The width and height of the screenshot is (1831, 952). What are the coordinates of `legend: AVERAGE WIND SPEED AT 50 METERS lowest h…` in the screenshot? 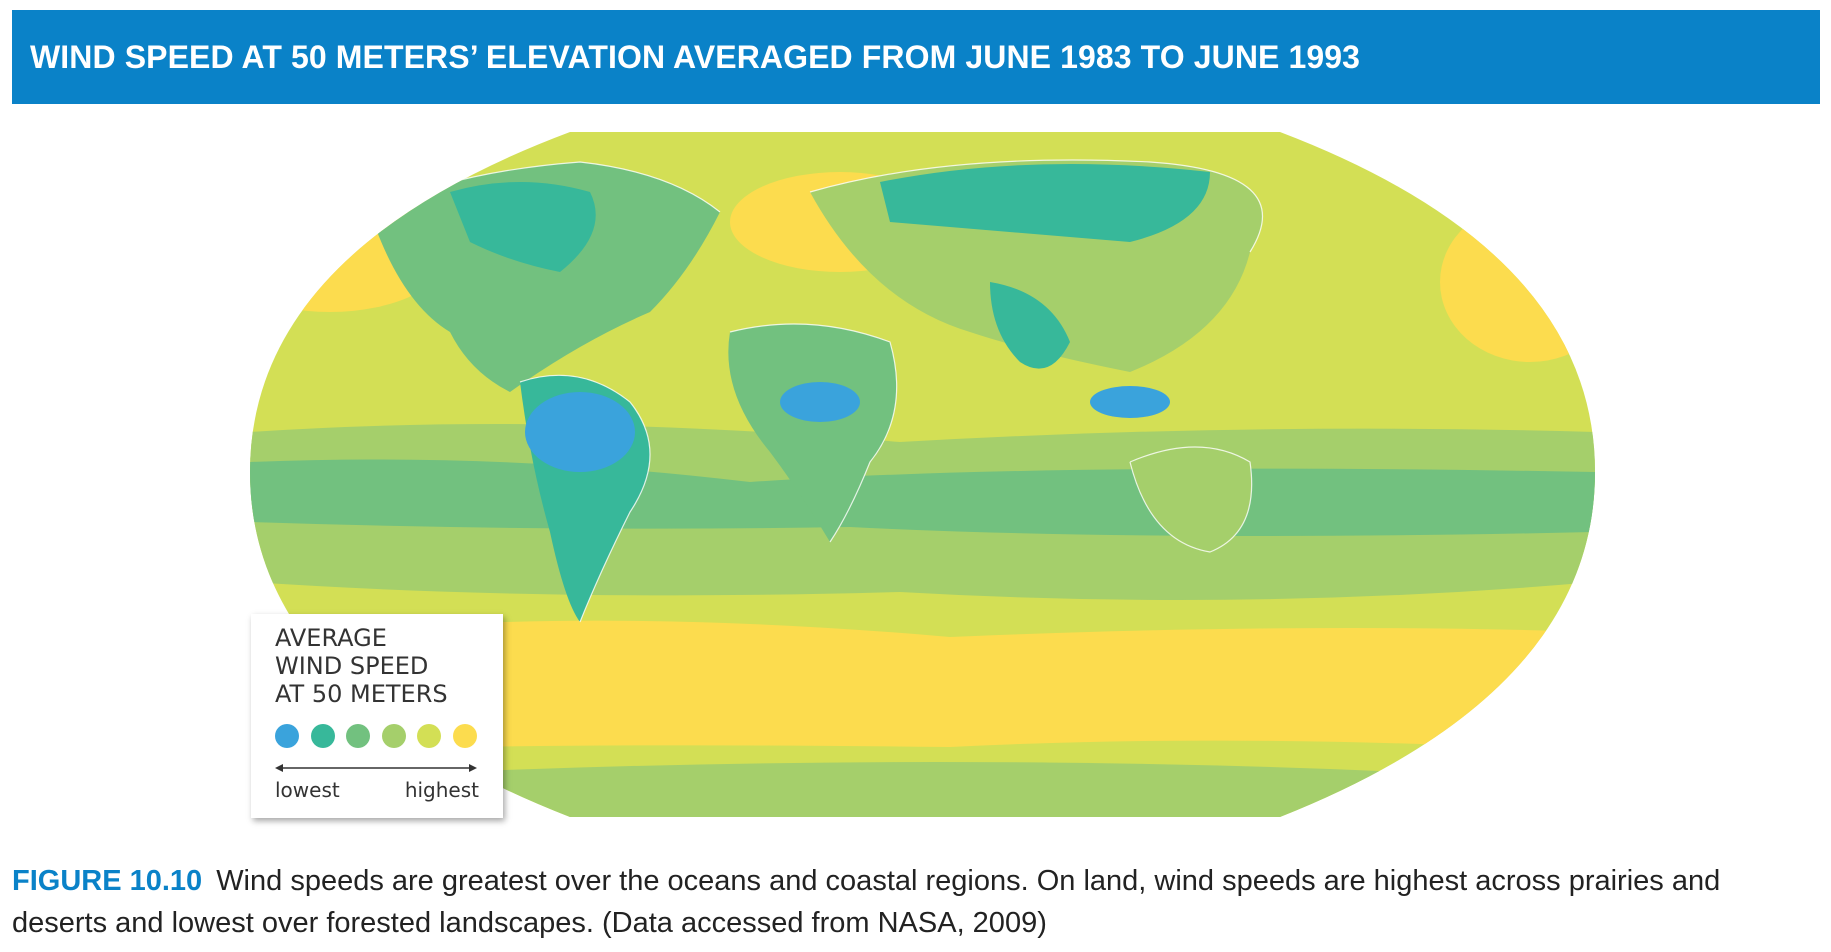 It's located at (377, 716).